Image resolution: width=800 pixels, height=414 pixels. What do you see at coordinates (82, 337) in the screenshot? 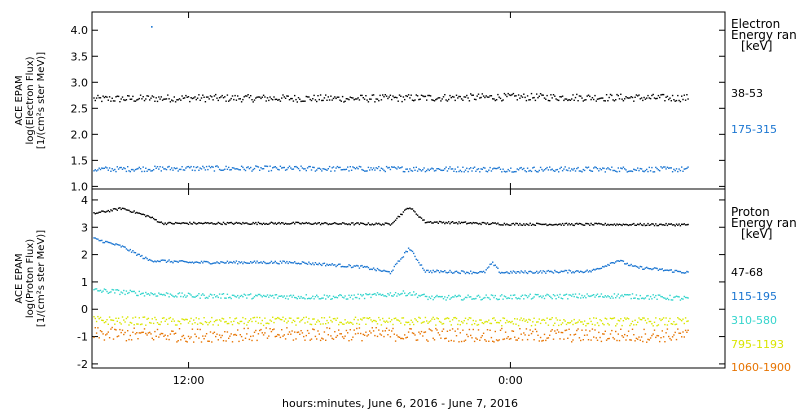
I see `proton-ytick-label: -1` at bounding box center [82, 337].